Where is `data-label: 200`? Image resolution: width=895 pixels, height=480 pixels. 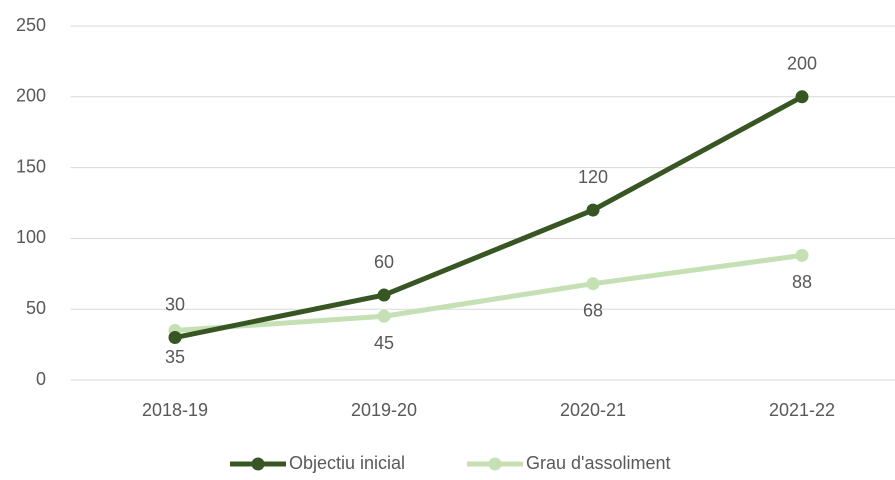 data-label: 200 is located at coordinates (802, 64).